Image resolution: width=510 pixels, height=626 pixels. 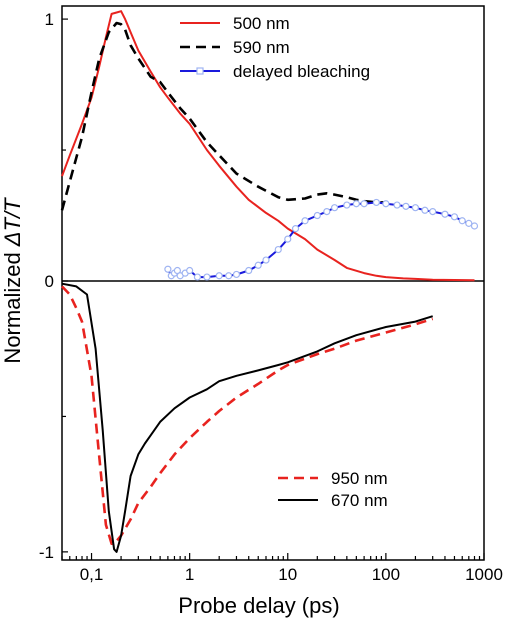 What do you see at coordinates (359, 478) in the screenshot?
I see `legend-label: 950 nm` at bounding box center [359, 478].